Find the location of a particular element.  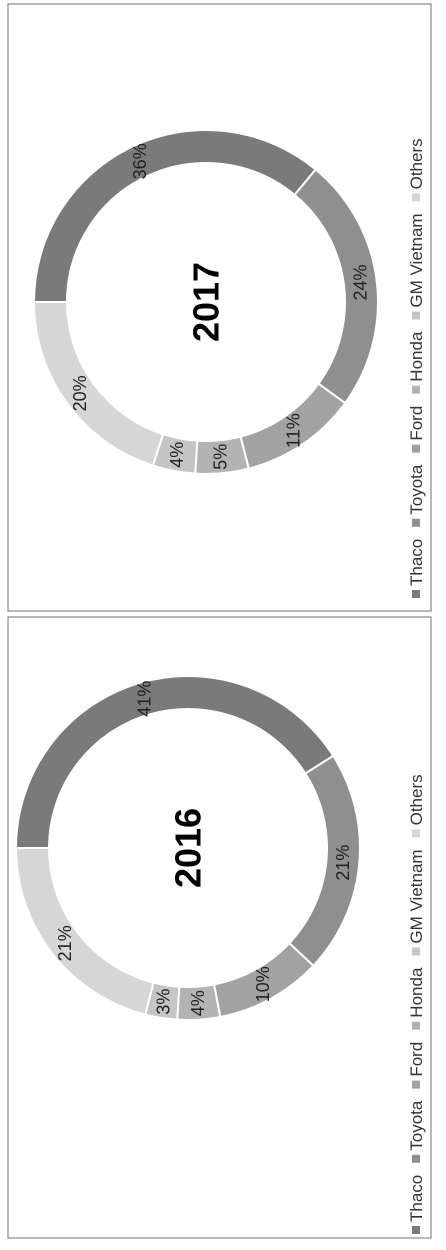

chart-center-title: 2017 is located at coordinates (206, 302).